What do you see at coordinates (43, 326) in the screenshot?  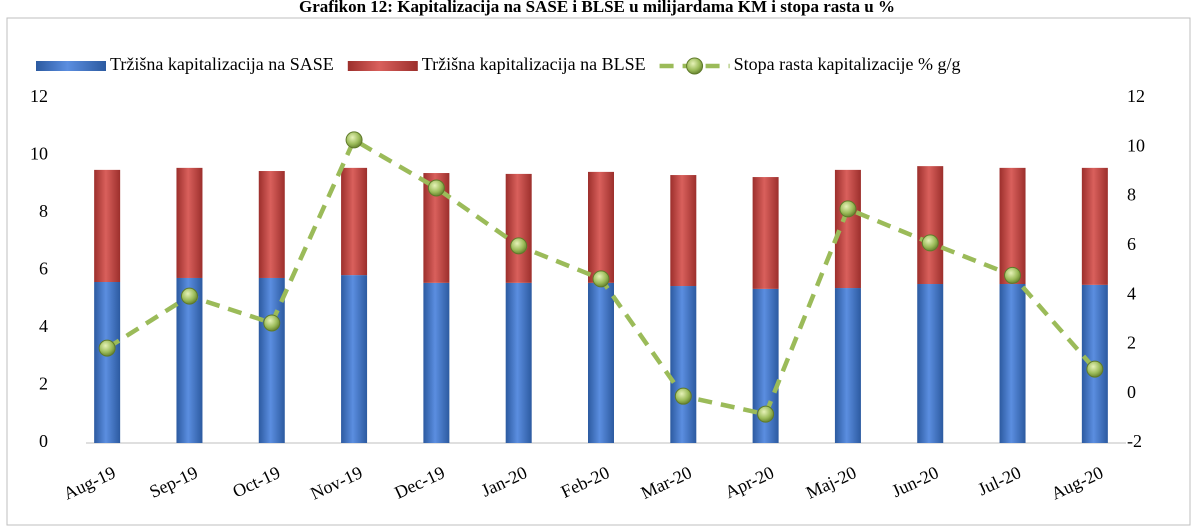 I see `y-tick-label: 4` at bounding box center [43, 326].